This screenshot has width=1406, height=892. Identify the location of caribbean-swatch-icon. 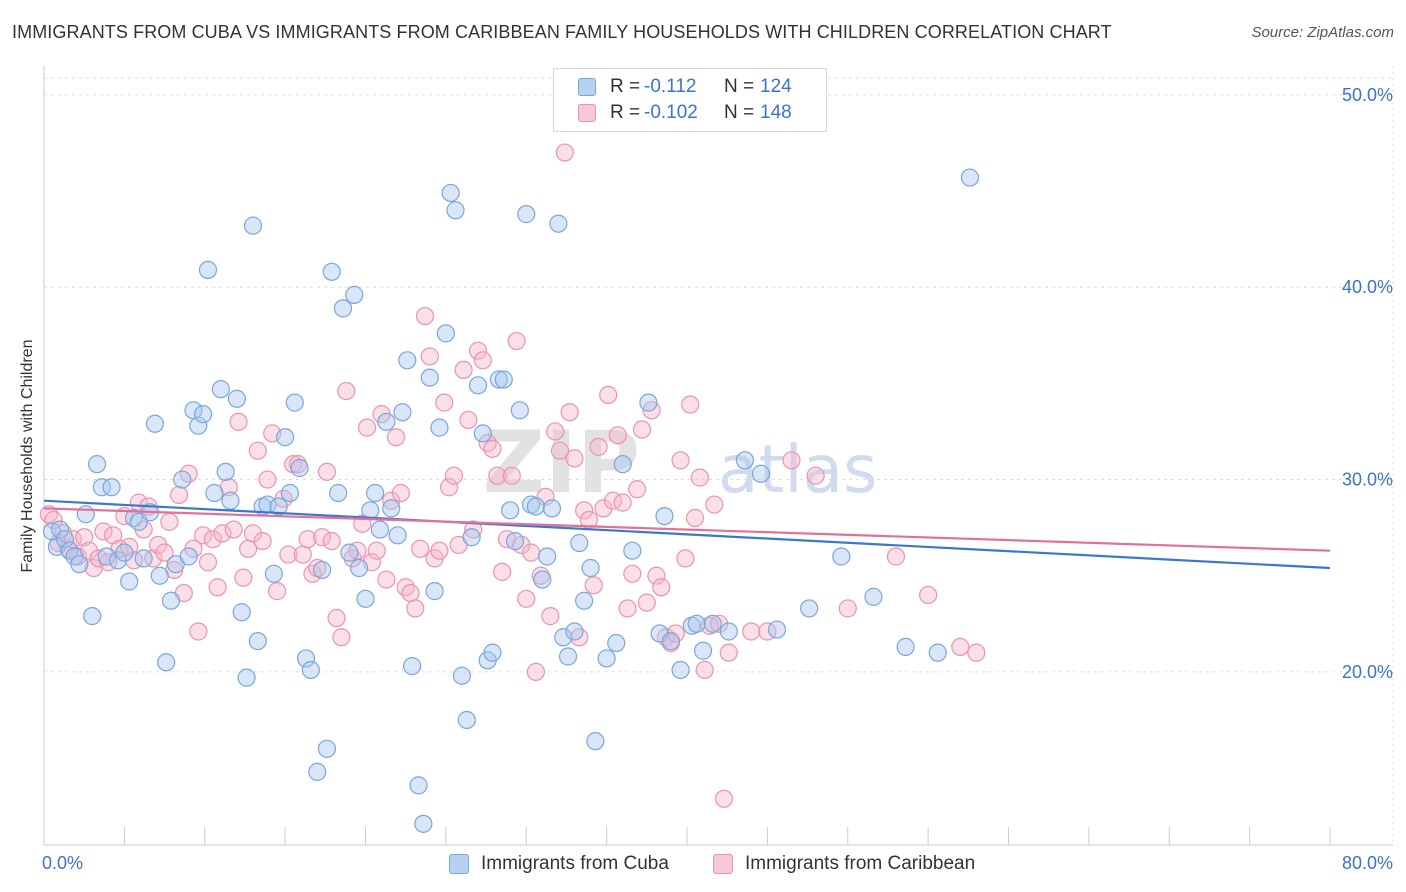
(723, 864).